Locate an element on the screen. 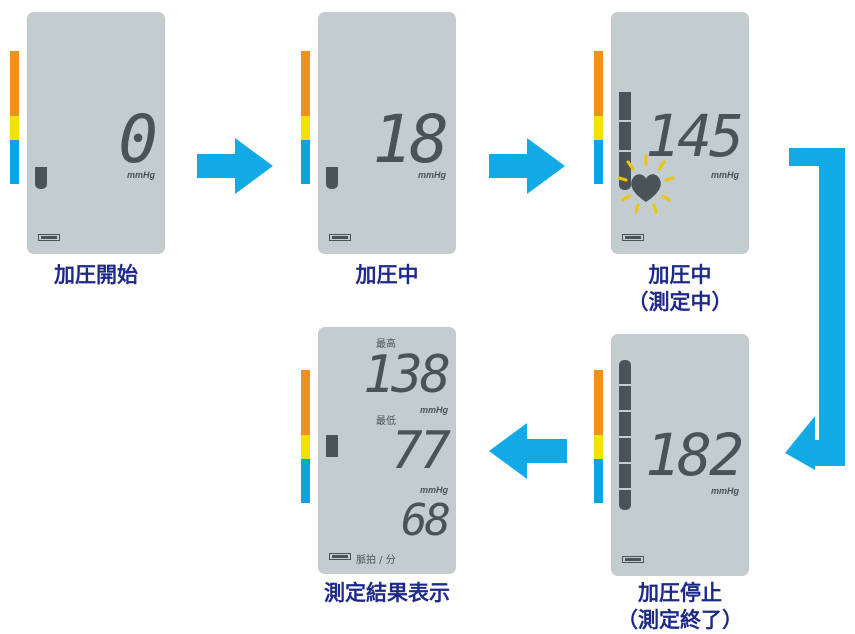  down-left-arrow-icon is located at coordinates (815, 309).